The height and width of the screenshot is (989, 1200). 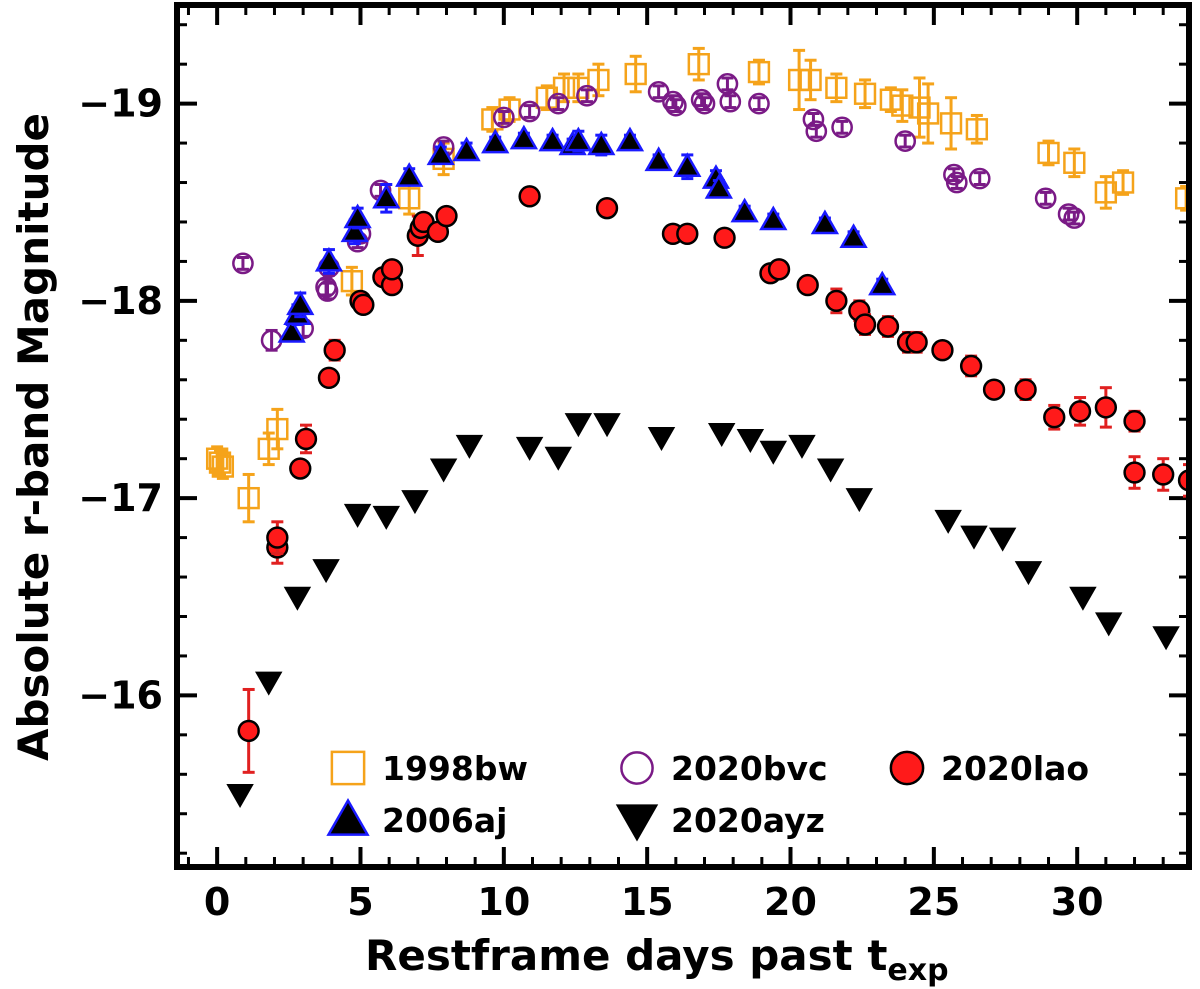 What do you see at coordinates (120, 498) in the screenshot?
I see `y-tick-label: −17` at bounding box center [120, 498].